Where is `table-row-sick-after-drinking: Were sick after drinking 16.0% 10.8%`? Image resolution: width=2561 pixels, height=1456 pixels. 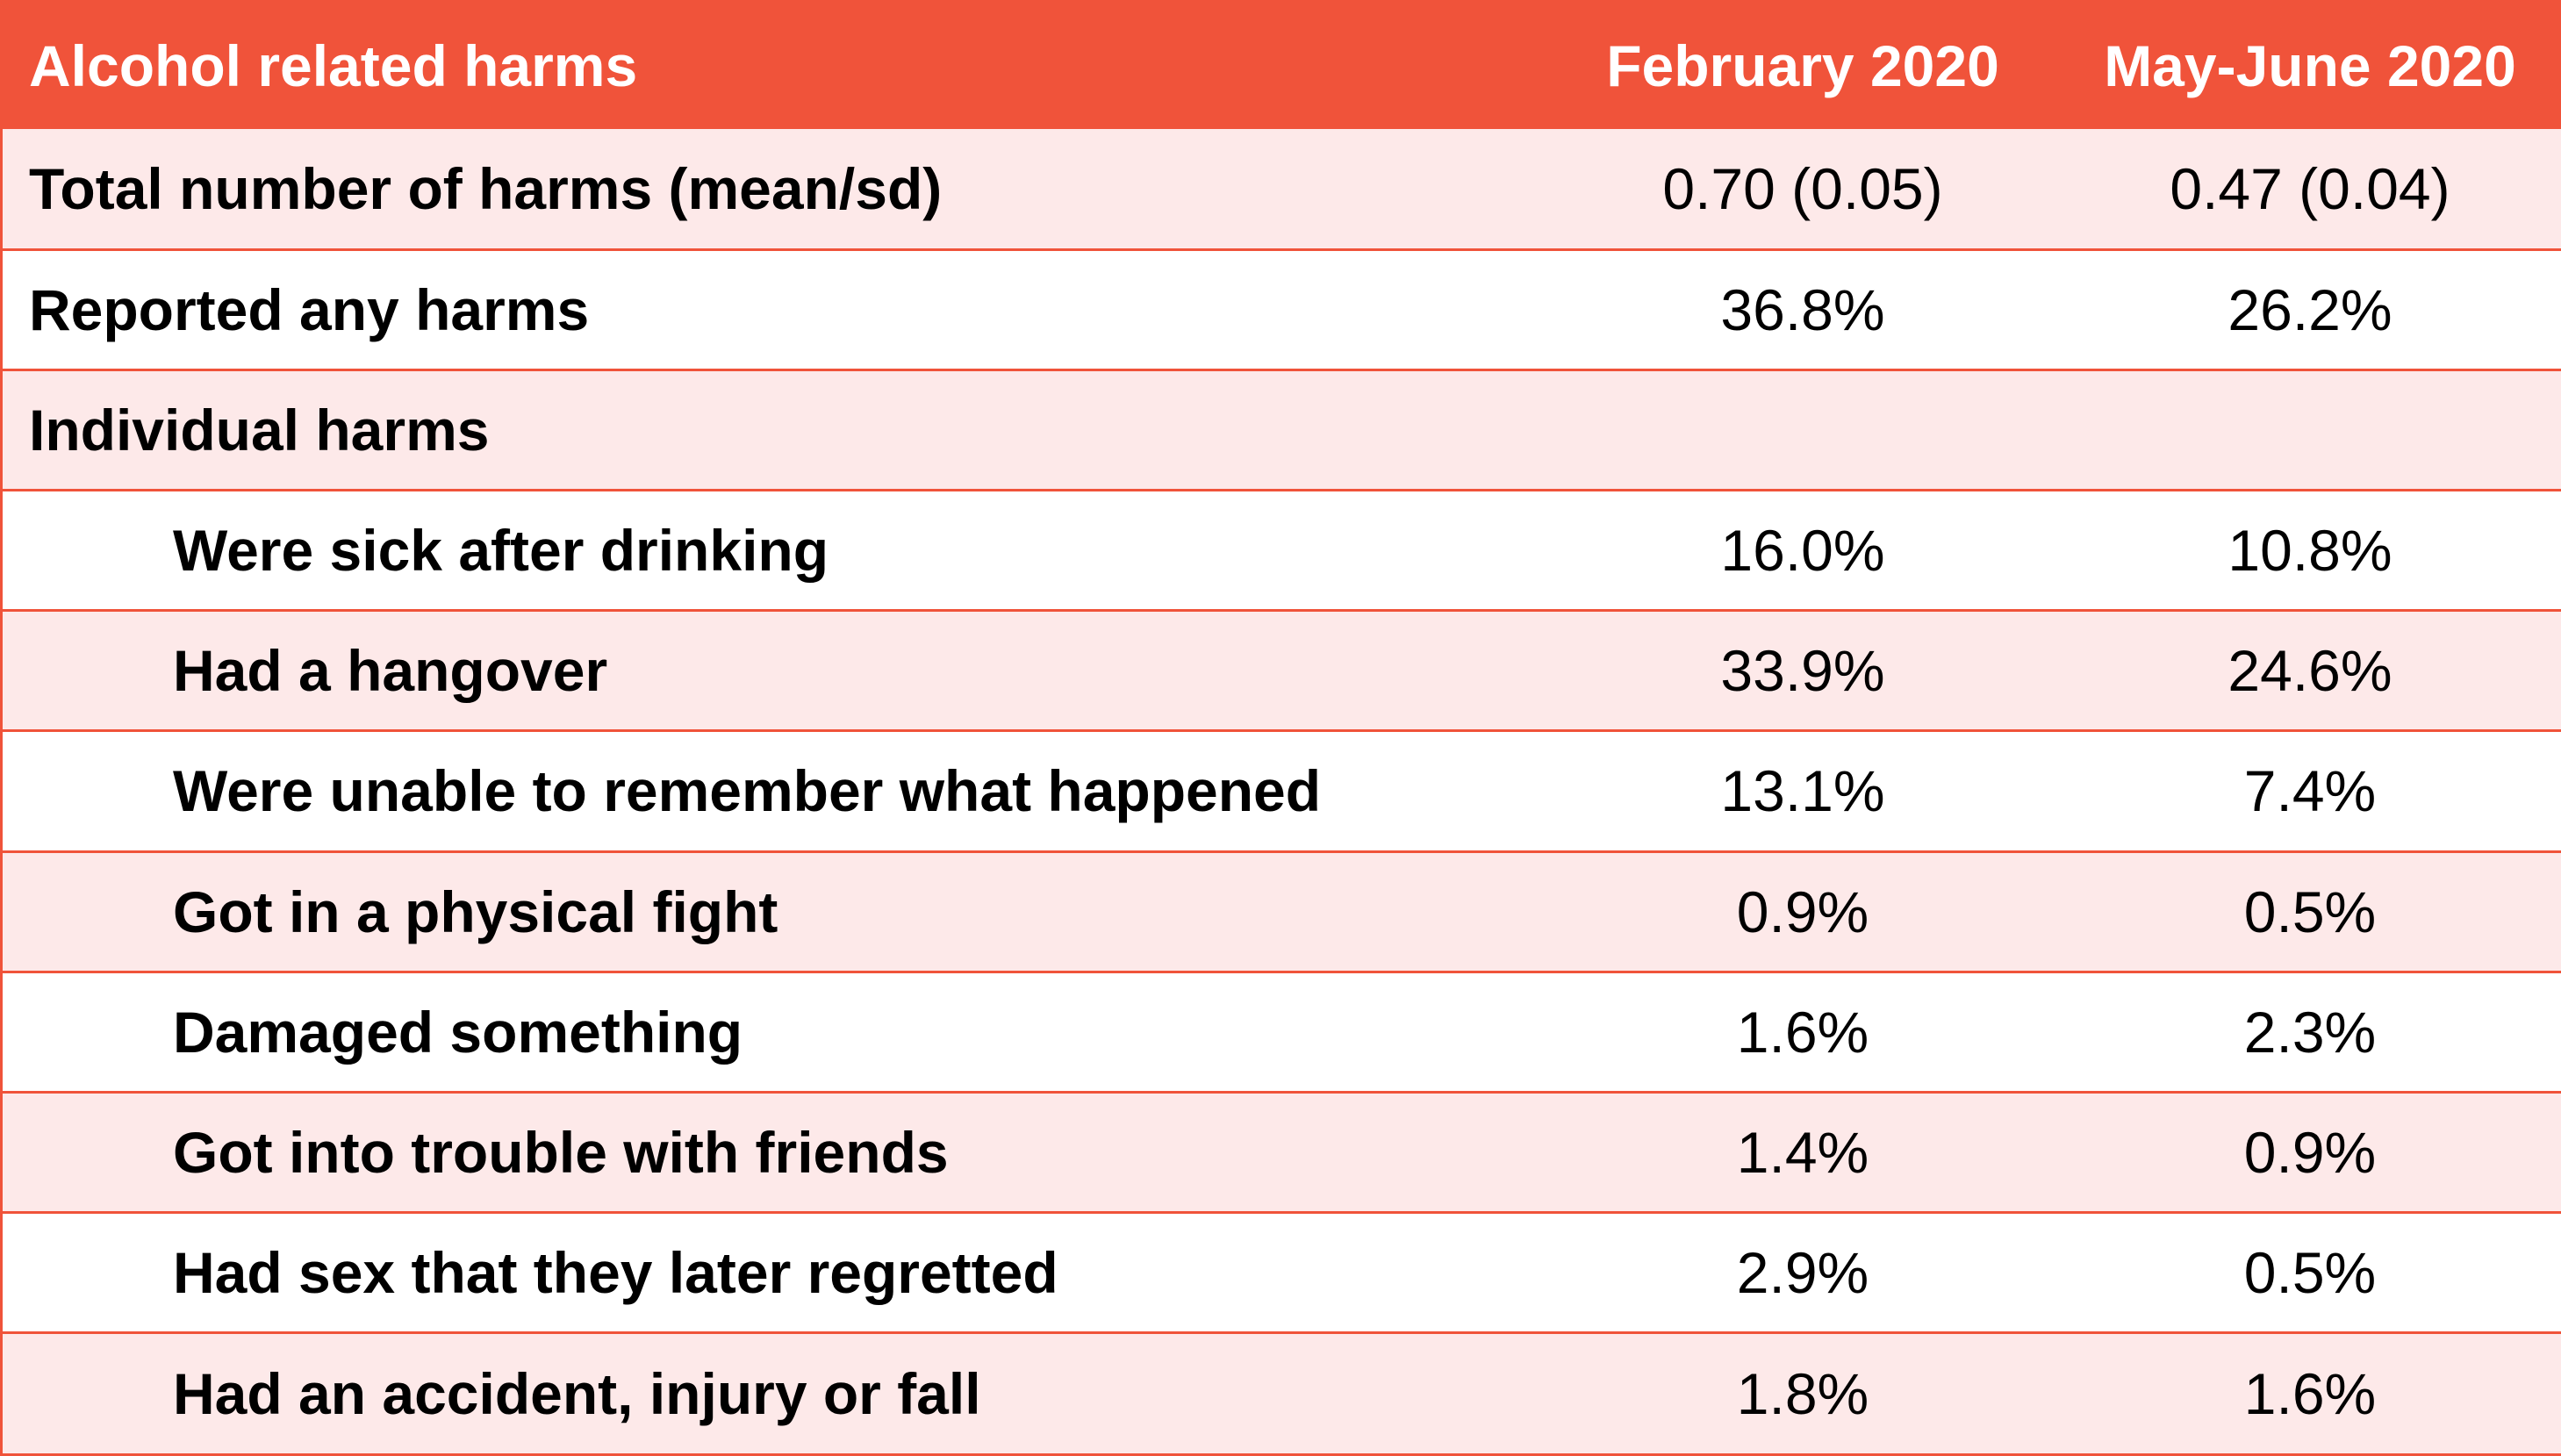
table-row-sick-after-drinking: Were sick after drinking 16.0% 10.8% is located at coordinates (1282, 551).